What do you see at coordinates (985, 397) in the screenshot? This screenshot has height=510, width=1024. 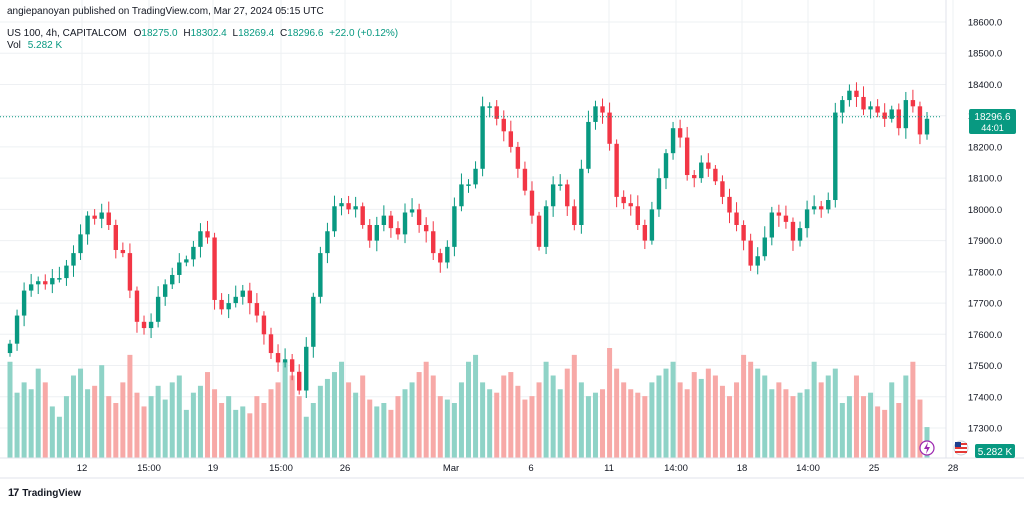 I see `y-tick-label: 17400.0` at bounding box center [985, 397].